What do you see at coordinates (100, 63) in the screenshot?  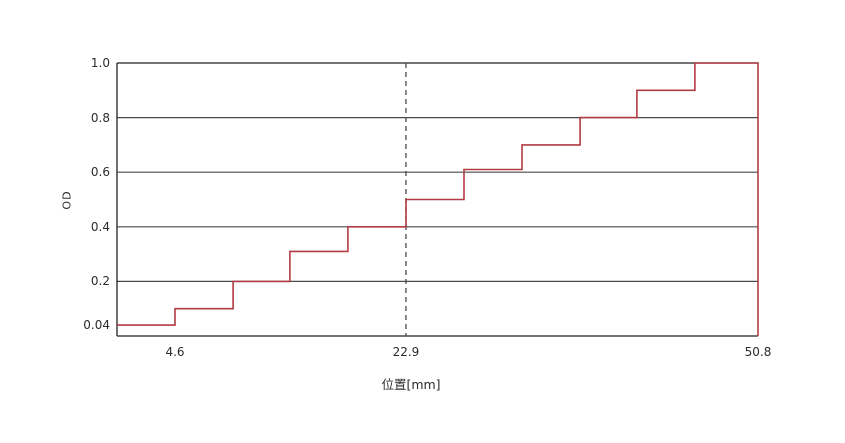 I see `y-tick-label: 1.0` at bounding box center [100, 63].